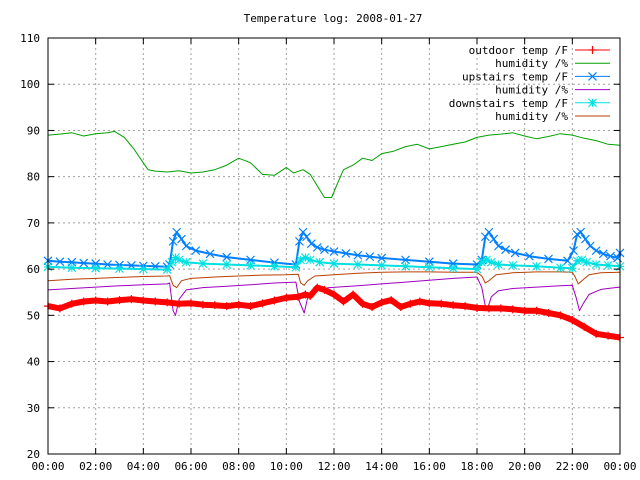  What do you see at coordinates (333, 466) in the screenshot?
I see `x-tick-label: 12:00` at bounding box center [333, 466].